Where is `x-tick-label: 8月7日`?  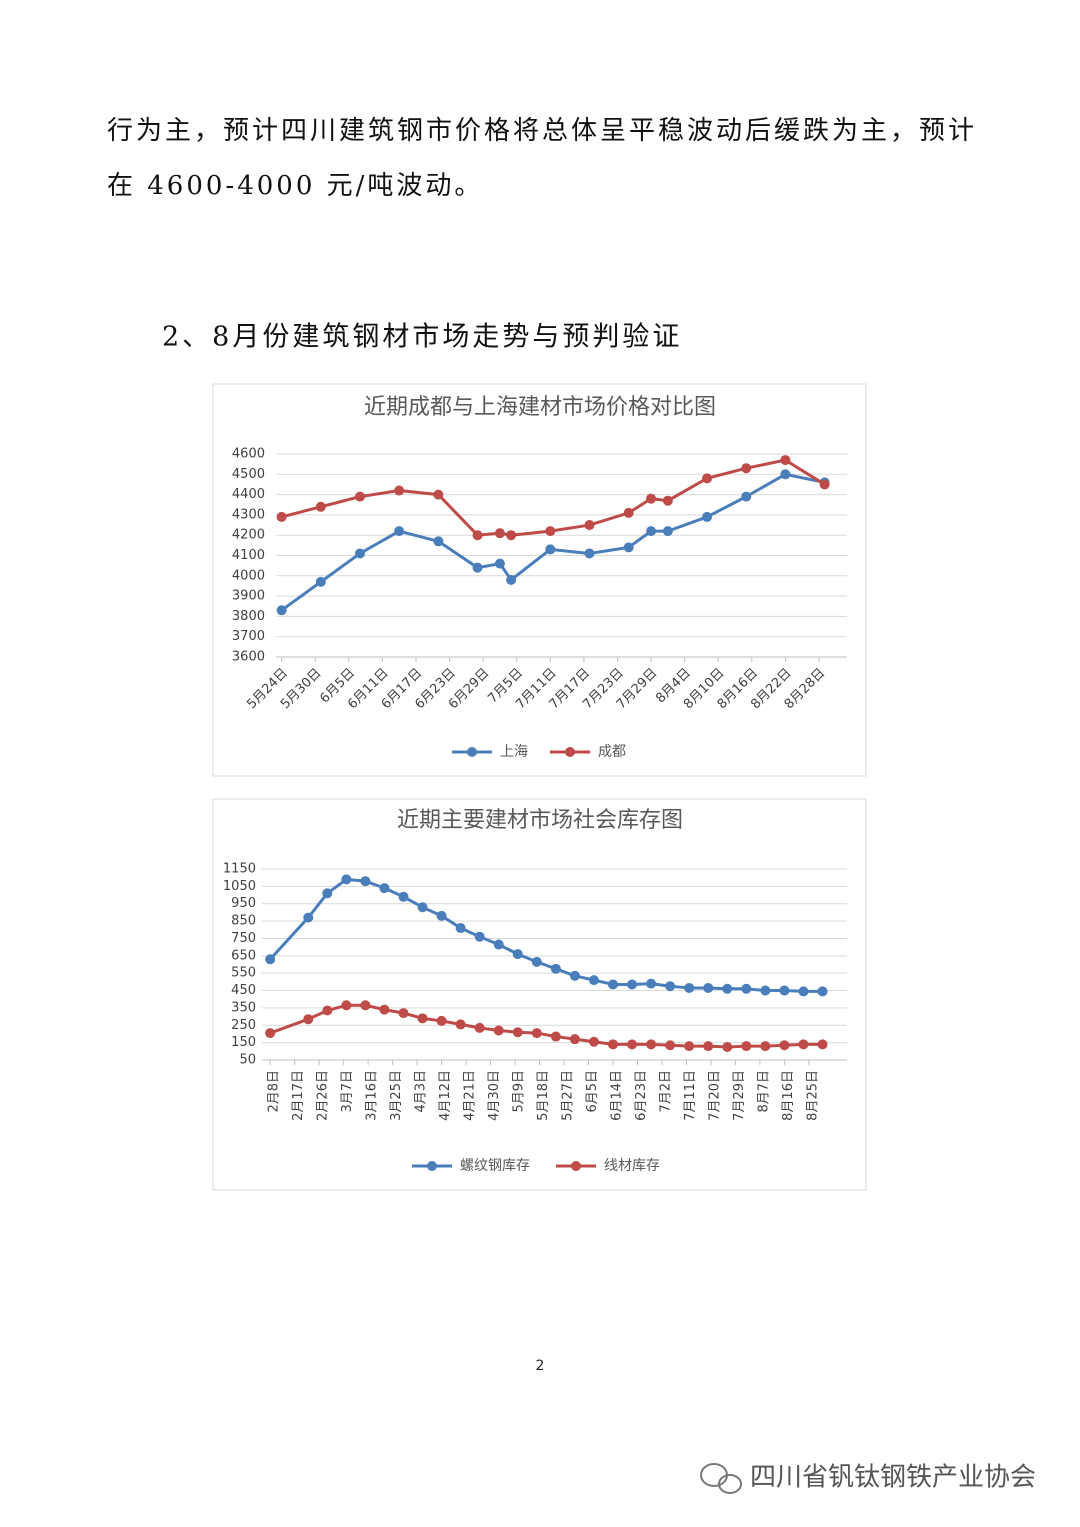
x-tick-label: 8月7日 is located at coordinates (763, 1091).